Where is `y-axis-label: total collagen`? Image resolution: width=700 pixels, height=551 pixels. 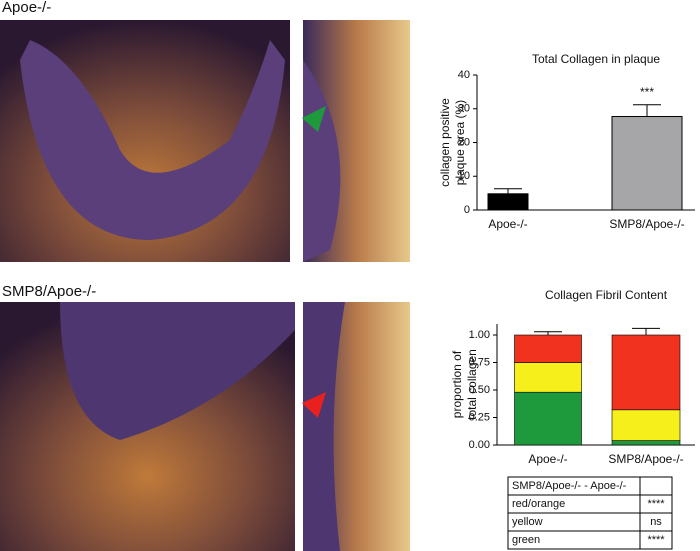 y-axis-label: total collagen is located at coordinates (472, 384).